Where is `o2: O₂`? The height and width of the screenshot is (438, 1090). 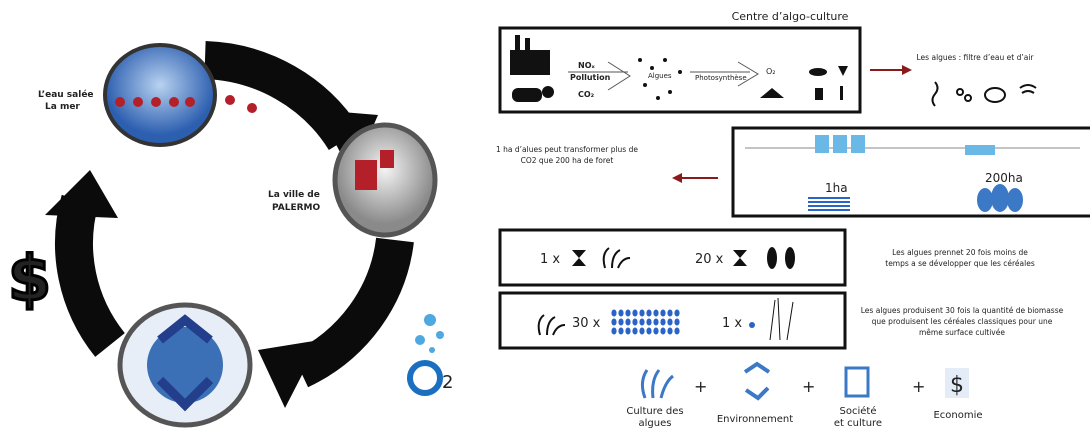 o2: O₂ is located at coordinates (771, 71).